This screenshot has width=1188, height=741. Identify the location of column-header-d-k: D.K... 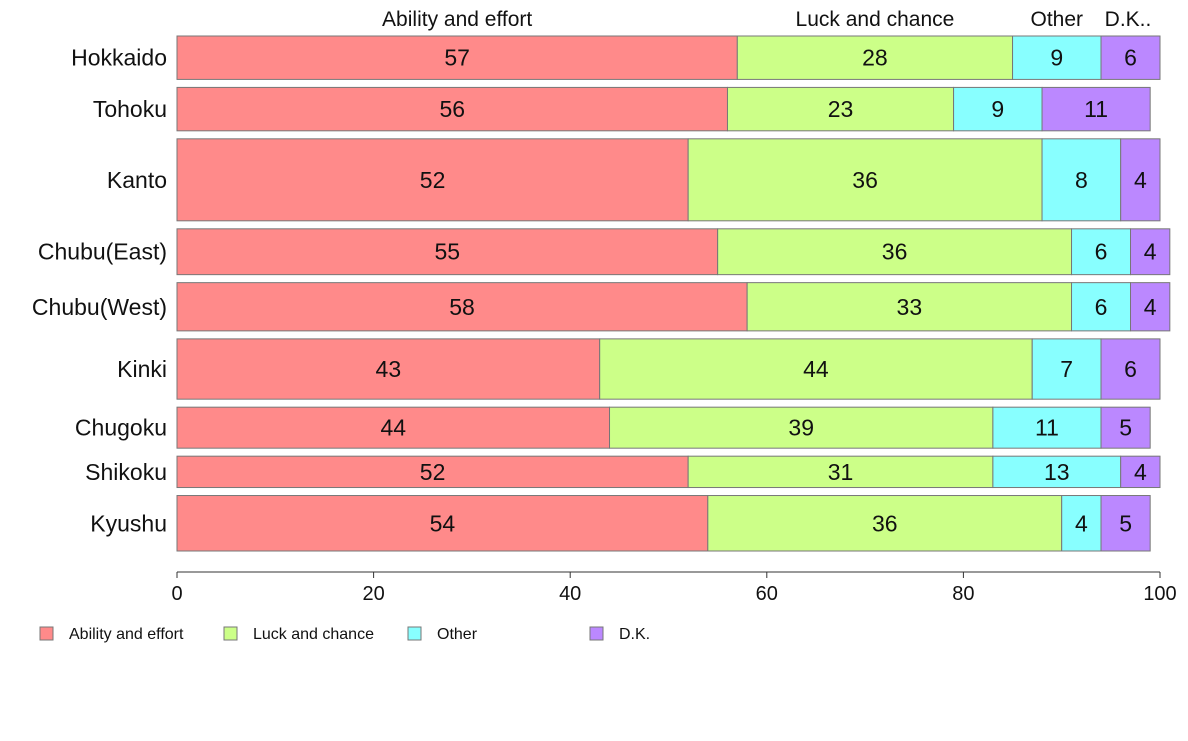
(1128, 19).